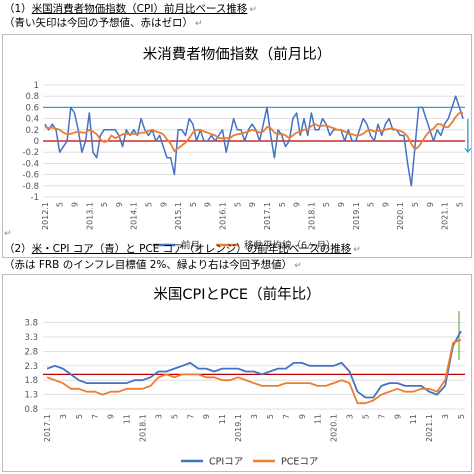  I want to click on y-tick-label: 0.6, so click(32, 108).